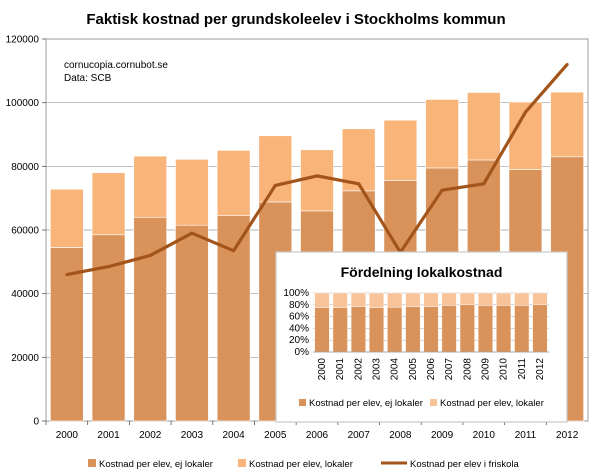 This screenshot has height=473, width=593. What do you see at coordinates (485, 369) in the screenshot?
I see `inset-x-tick-label: 2009` at bounding box center [485, 369].